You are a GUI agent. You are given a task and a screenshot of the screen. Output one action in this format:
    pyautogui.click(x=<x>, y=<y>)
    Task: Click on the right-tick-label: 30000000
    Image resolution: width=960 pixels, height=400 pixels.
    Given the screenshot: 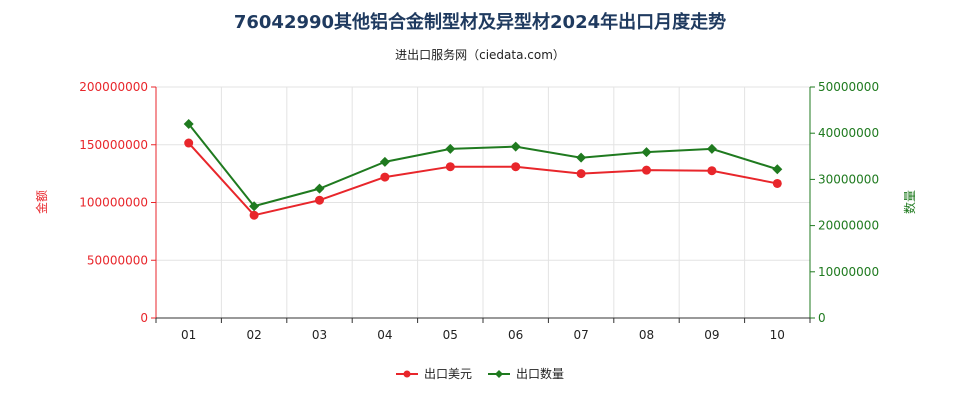 What is the action you would take?
    pyautogui.click(x=848, y=179)
    